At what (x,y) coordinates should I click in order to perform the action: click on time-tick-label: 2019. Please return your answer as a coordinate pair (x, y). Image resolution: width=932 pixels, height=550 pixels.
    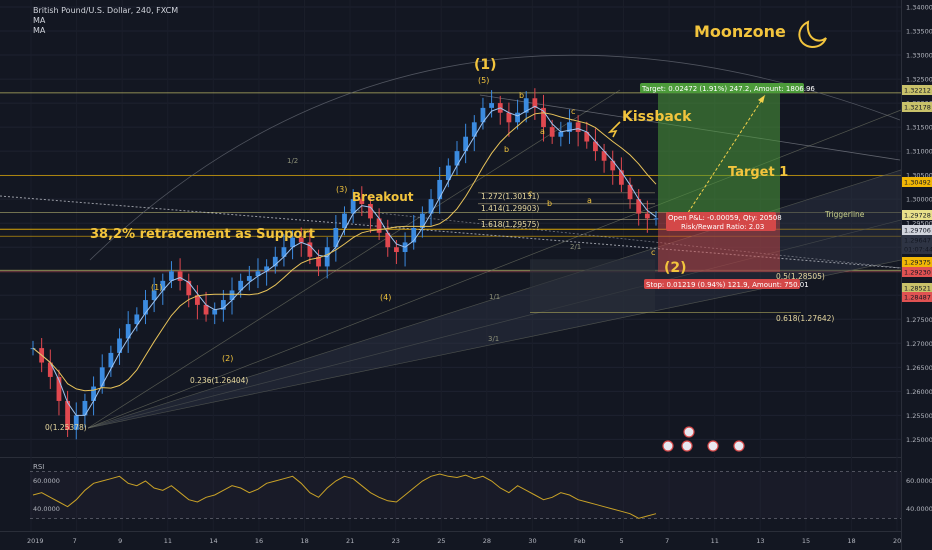
    Looking at the image, I should click on (35, 541).